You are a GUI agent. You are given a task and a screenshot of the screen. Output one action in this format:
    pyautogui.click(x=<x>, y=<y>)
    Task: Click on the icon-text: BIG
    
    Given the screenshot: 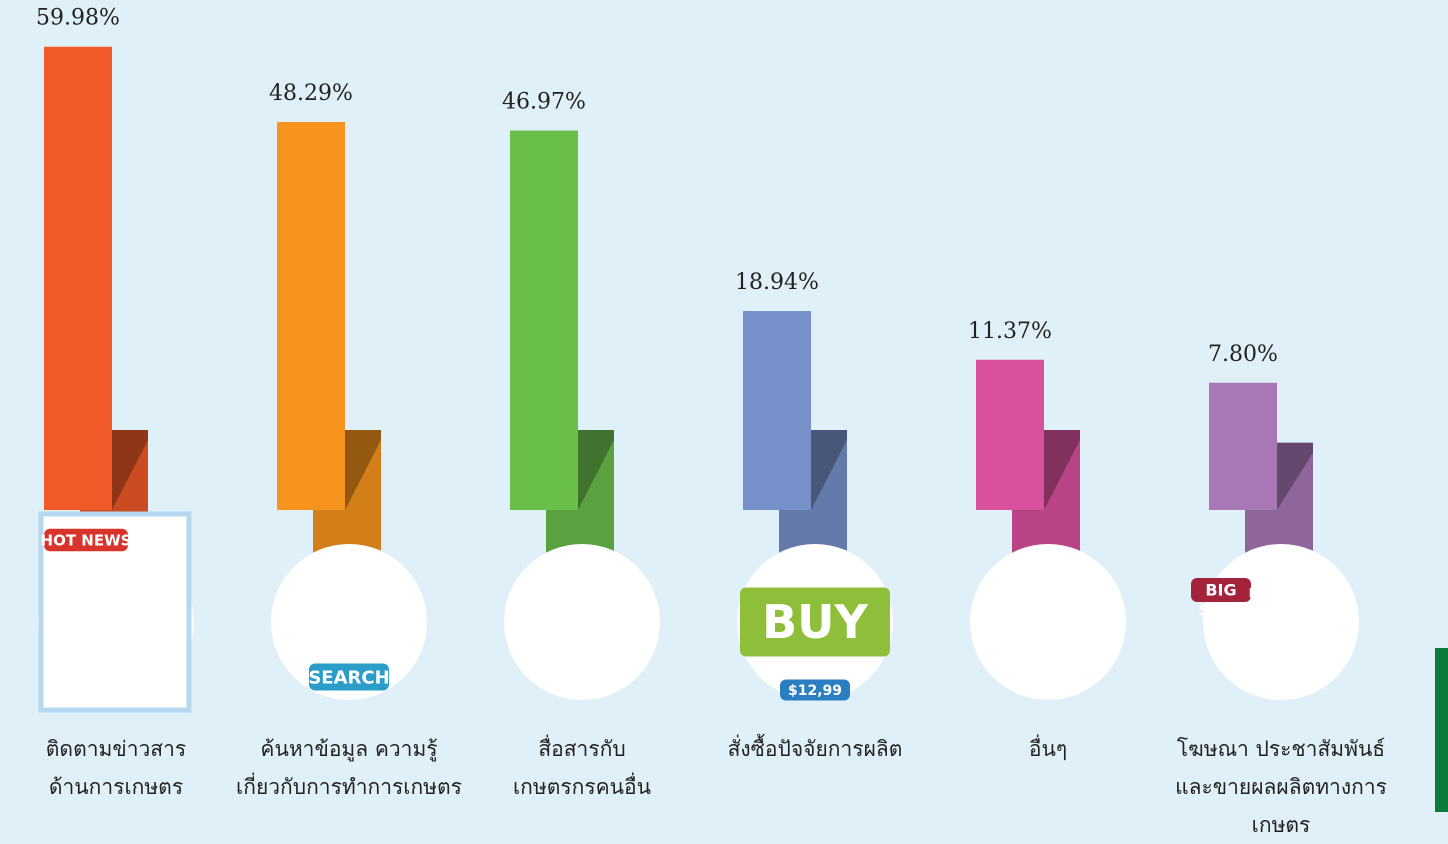 What is the action you would take?
    pyautogui.click(x=1220, y=590)
    